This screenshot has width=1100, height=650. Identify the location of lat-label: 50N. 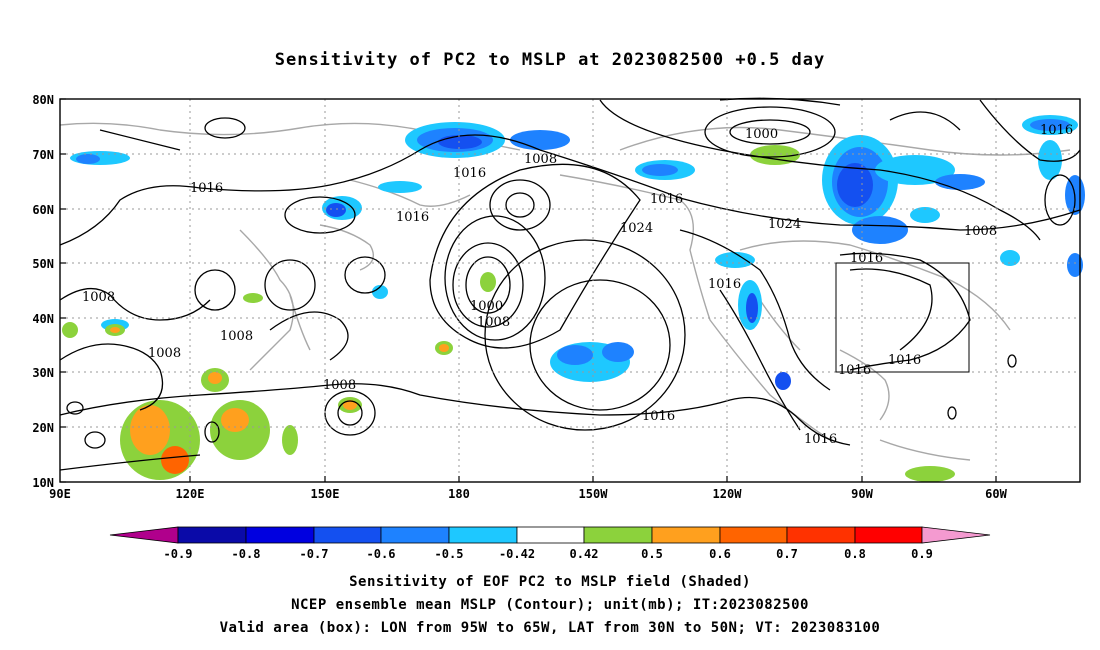
(43, 264).